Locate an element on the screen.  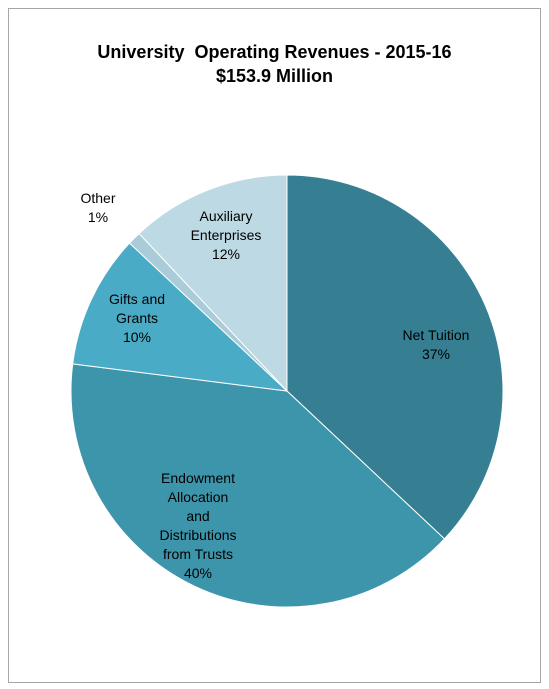
chart-title: University Operating Revenues - 2015-16 is located at coordinates (274, 52).